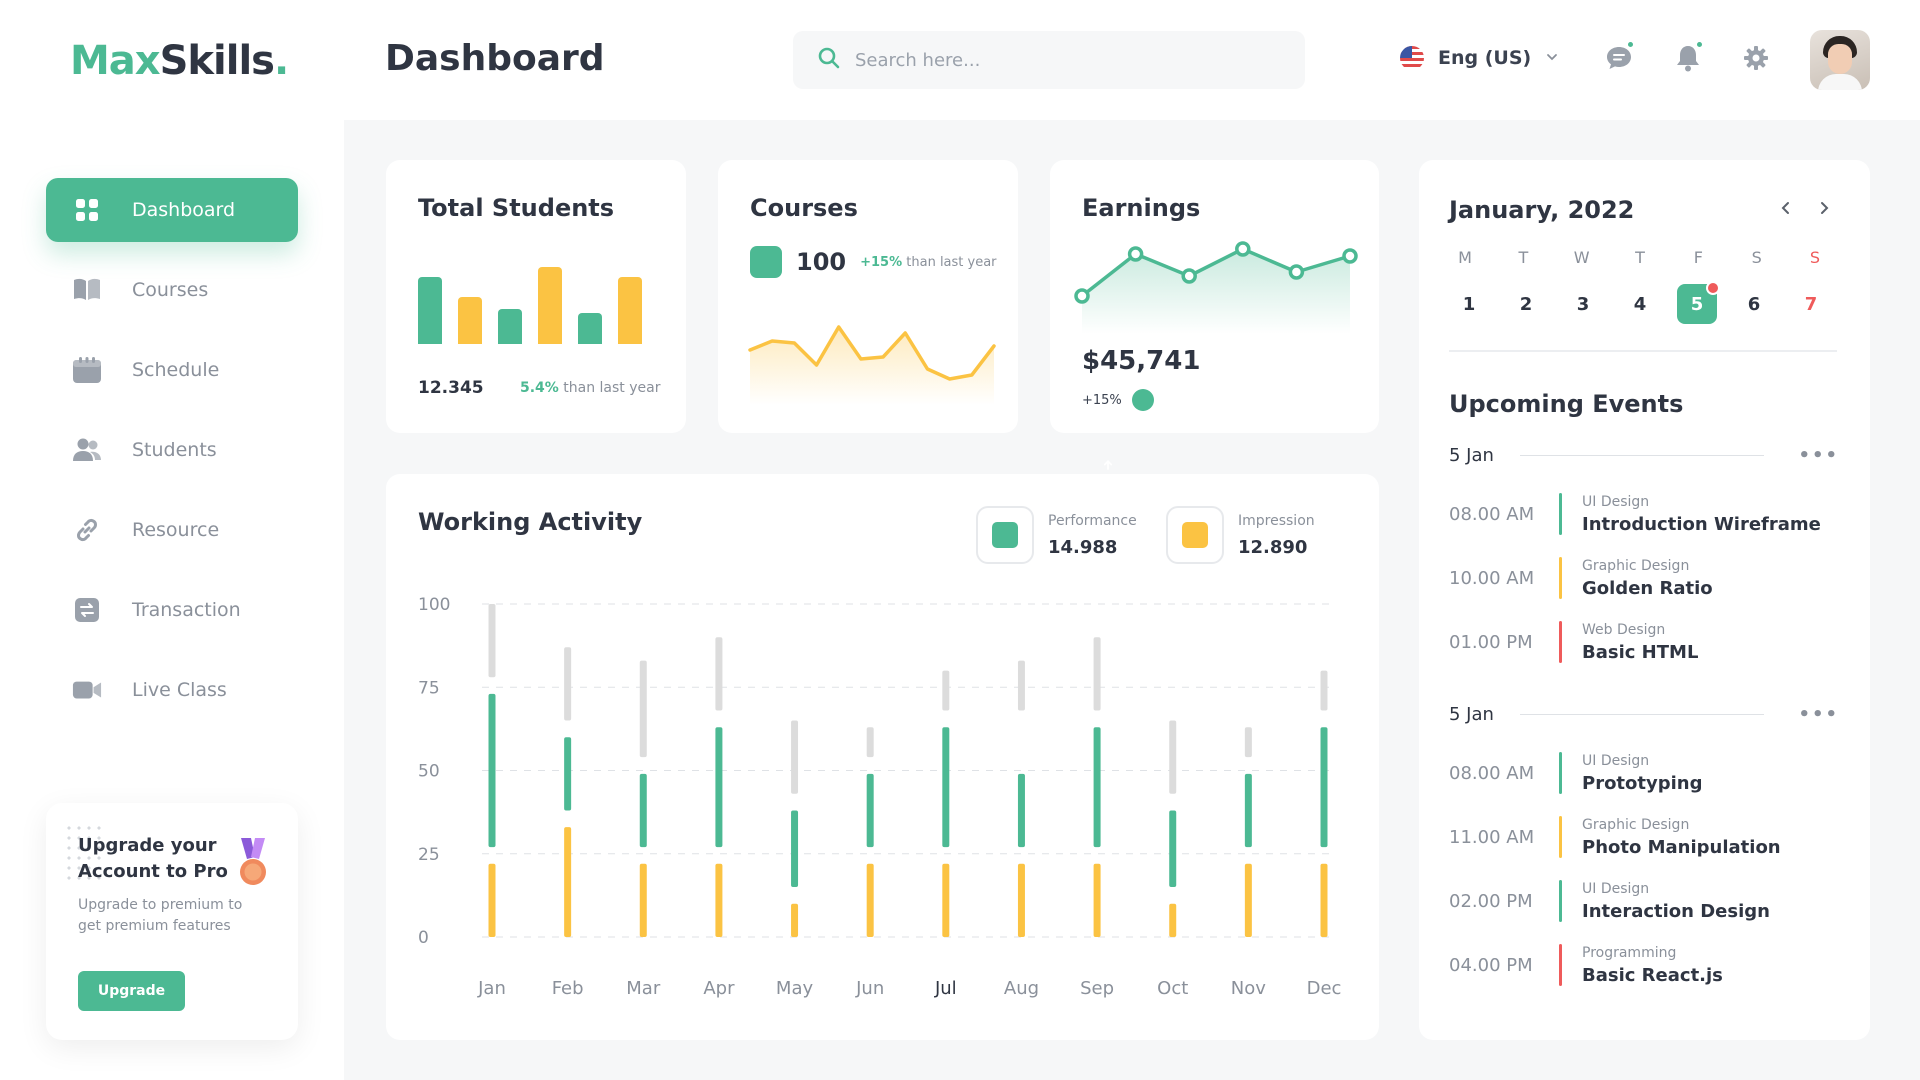 The height and width of the screenshot is (1080, 1920). Describe the element at coordinates (1644, 773) in the screenshot. I see `event-item: 08.00 AM UI Design Prototyping` at that location.